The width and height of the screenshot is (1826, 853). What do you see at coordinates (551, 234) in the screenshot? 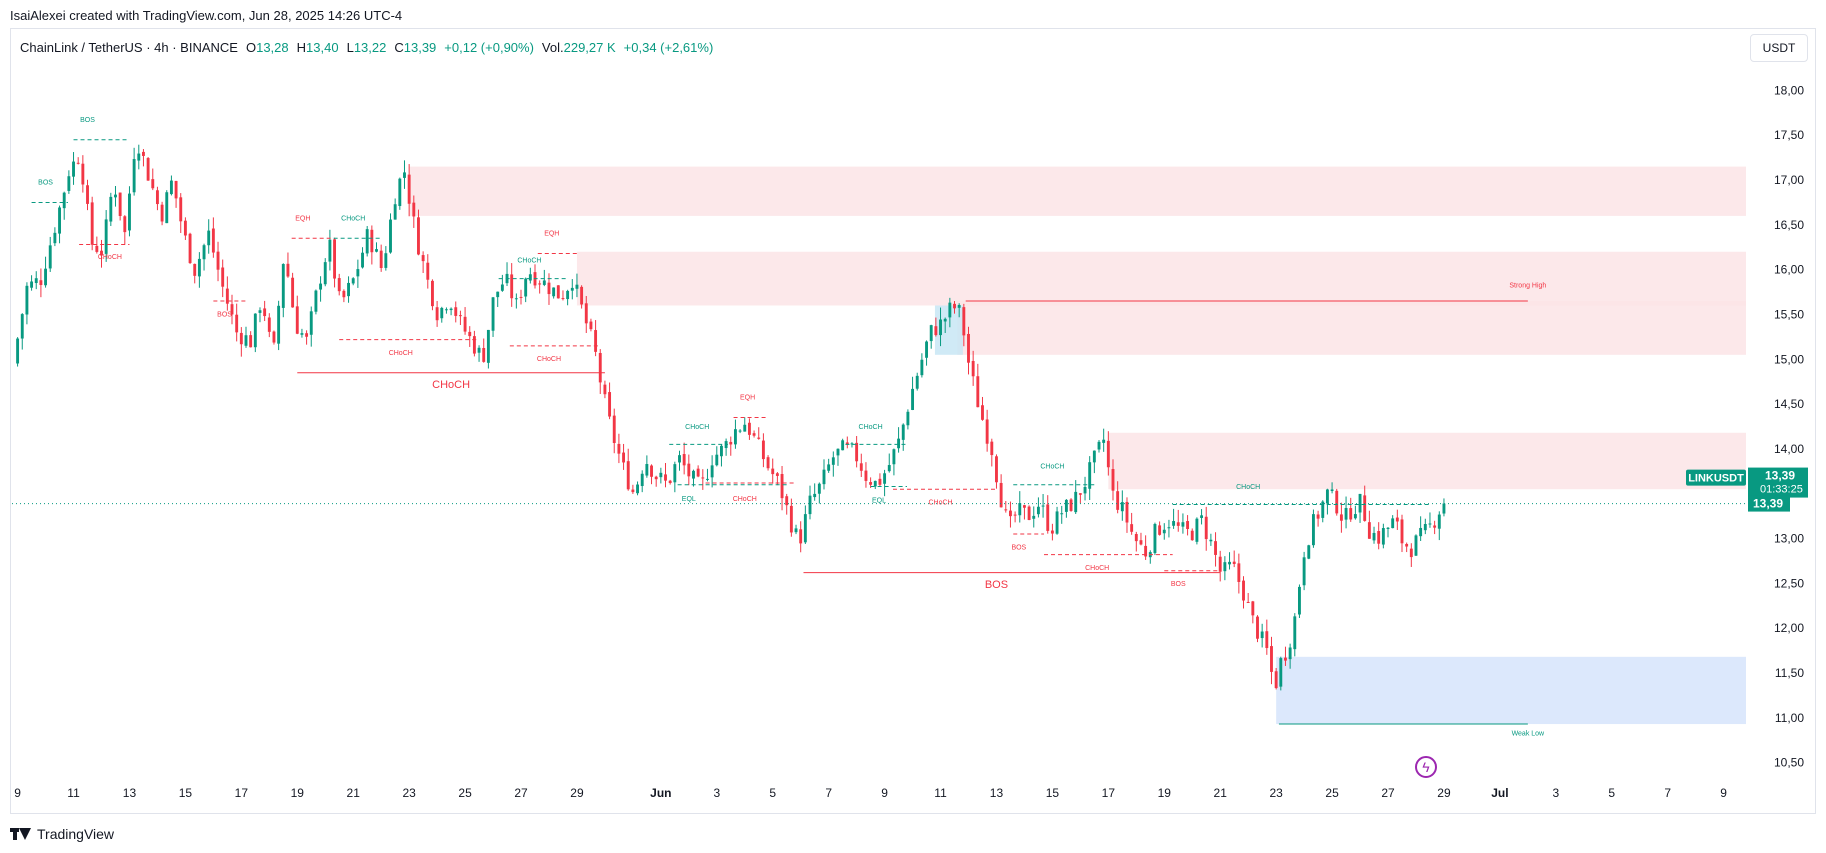
I see `structure-label: EQH` at bounding box center [551, 234].